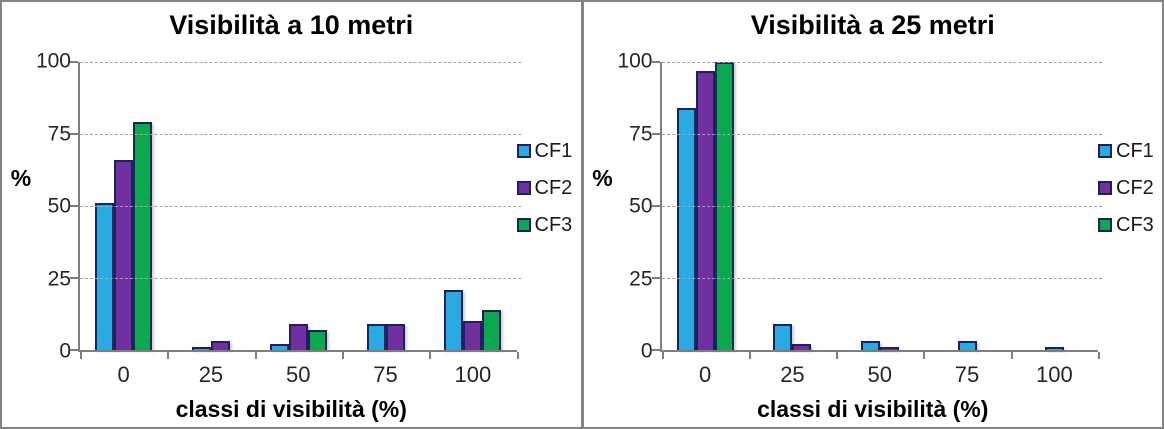  Describe the element at coordinates (123, 374) in the screenshot. I see `x-tick-label-0: 0` at that location.